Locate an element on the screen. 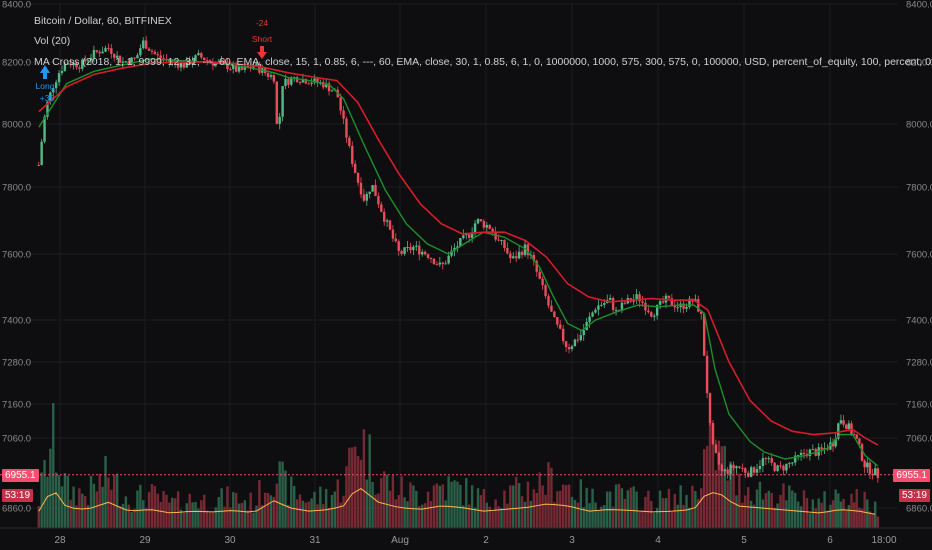  price-tick-label: 8000.0 is located at coordinates (16, 125).